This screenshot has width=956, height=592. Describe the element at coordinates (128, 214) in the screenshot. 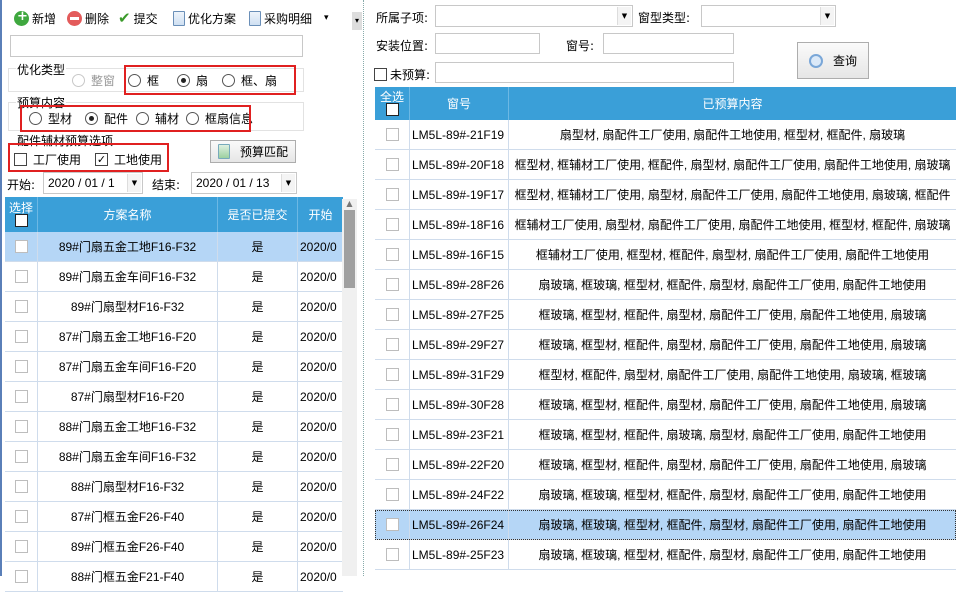

I see `scheme-name-header: 方案名称` at that location.